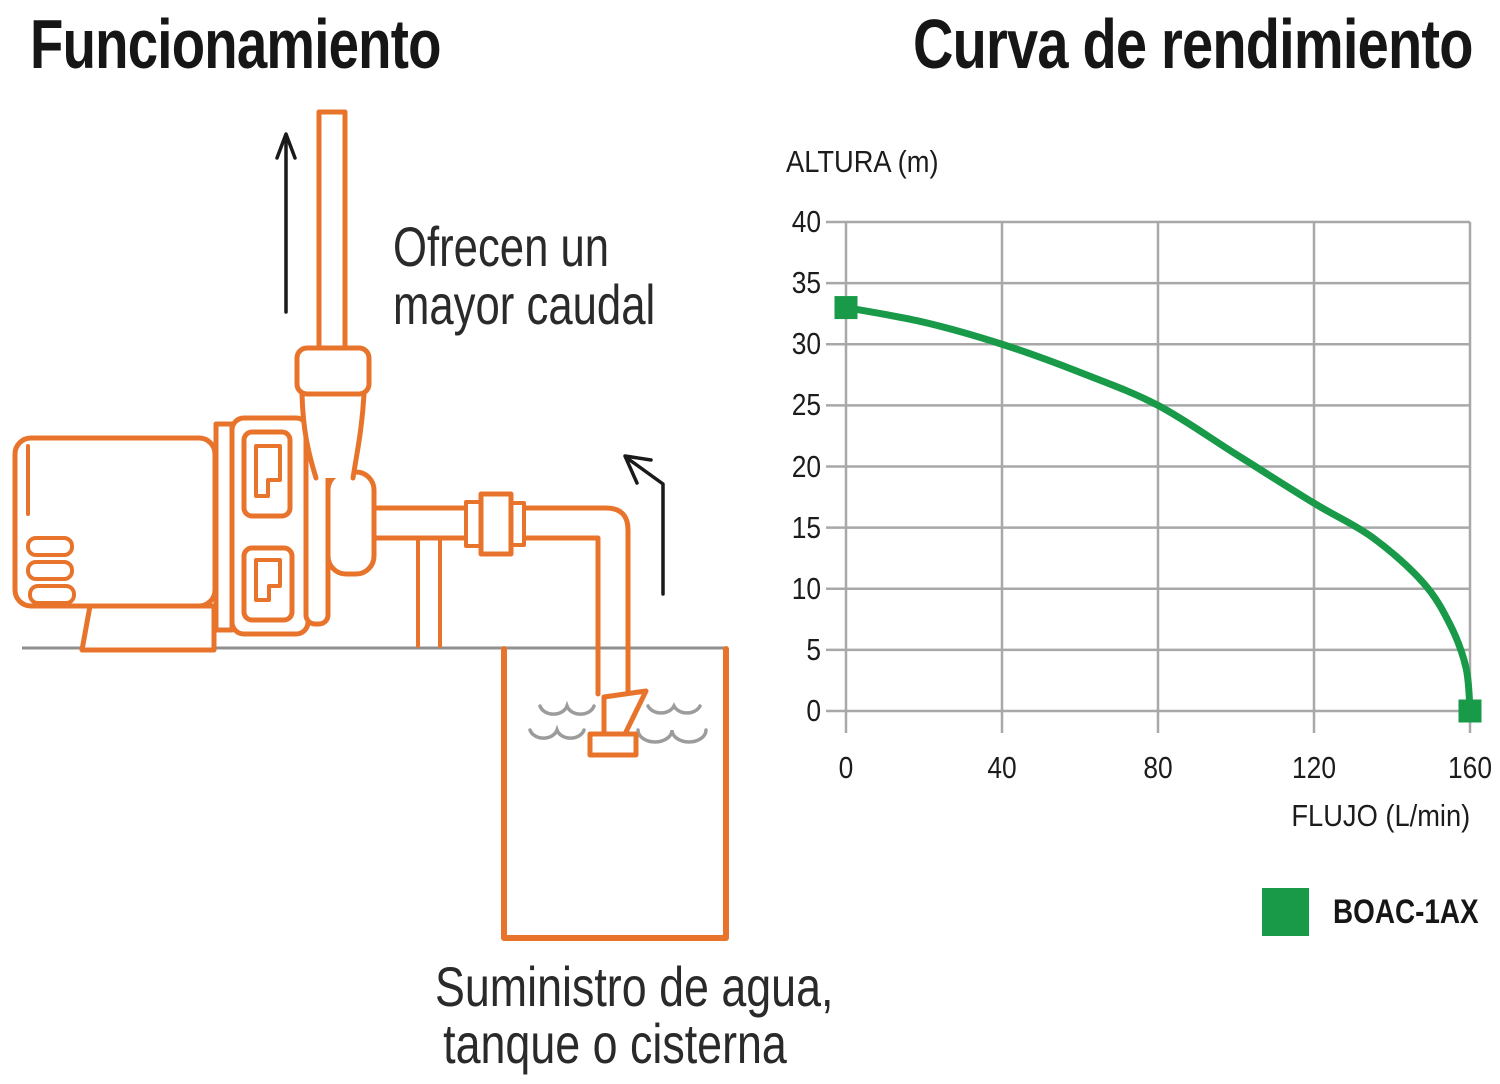 This screenshot has width=1500, height=1084. I want to click on y-tick-label: 20, so click(806, 466).